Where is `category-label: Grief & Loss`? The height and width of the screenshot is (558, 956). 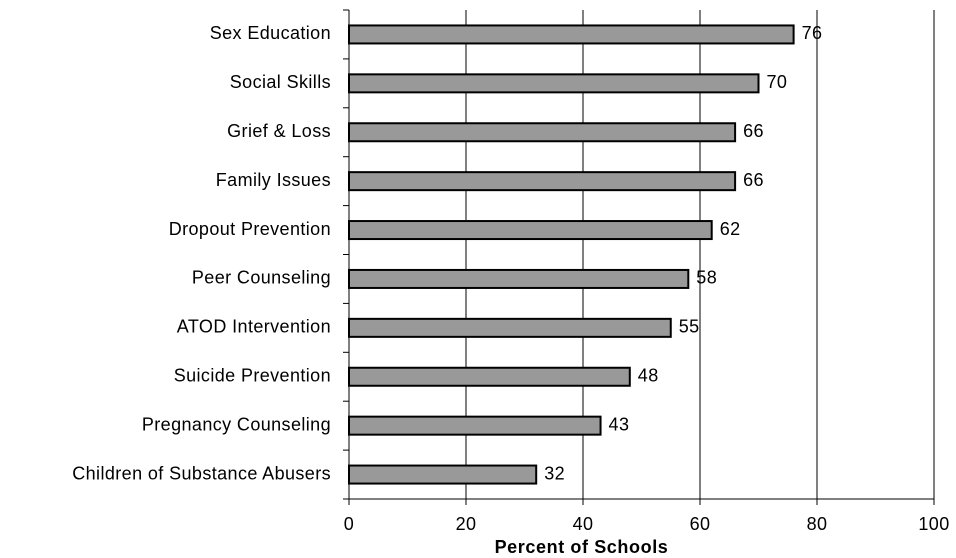 category-label: Grief & Loss is located at coordinates (279, 131).